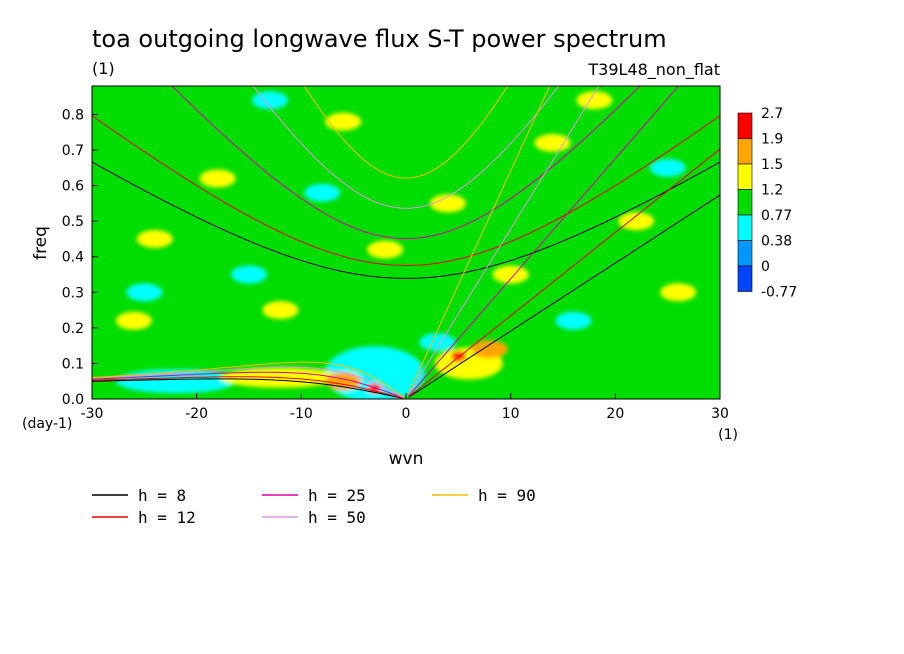 The width and height of the screenshot is (904, 654). I want to click on colorbar-label: 1.2, so click(772, 191).